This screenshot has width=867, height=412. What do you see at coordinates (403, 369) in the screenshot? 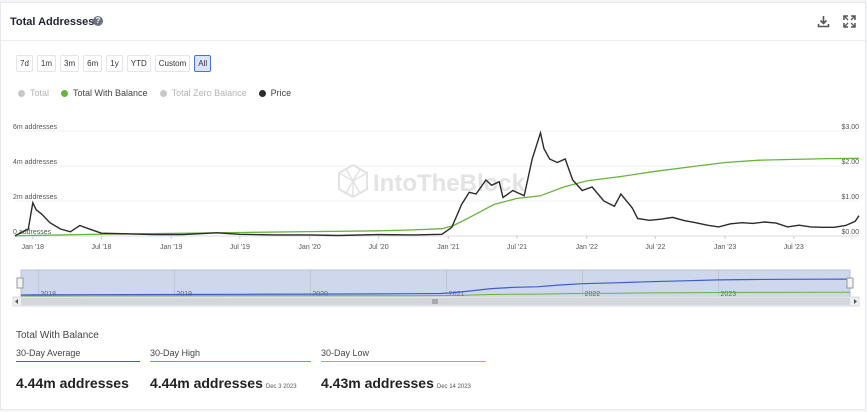
I see `stat-30-day-low: 30-Day Low 4.43m addresses Dec 14 2023` at bounding box center [403, 369].